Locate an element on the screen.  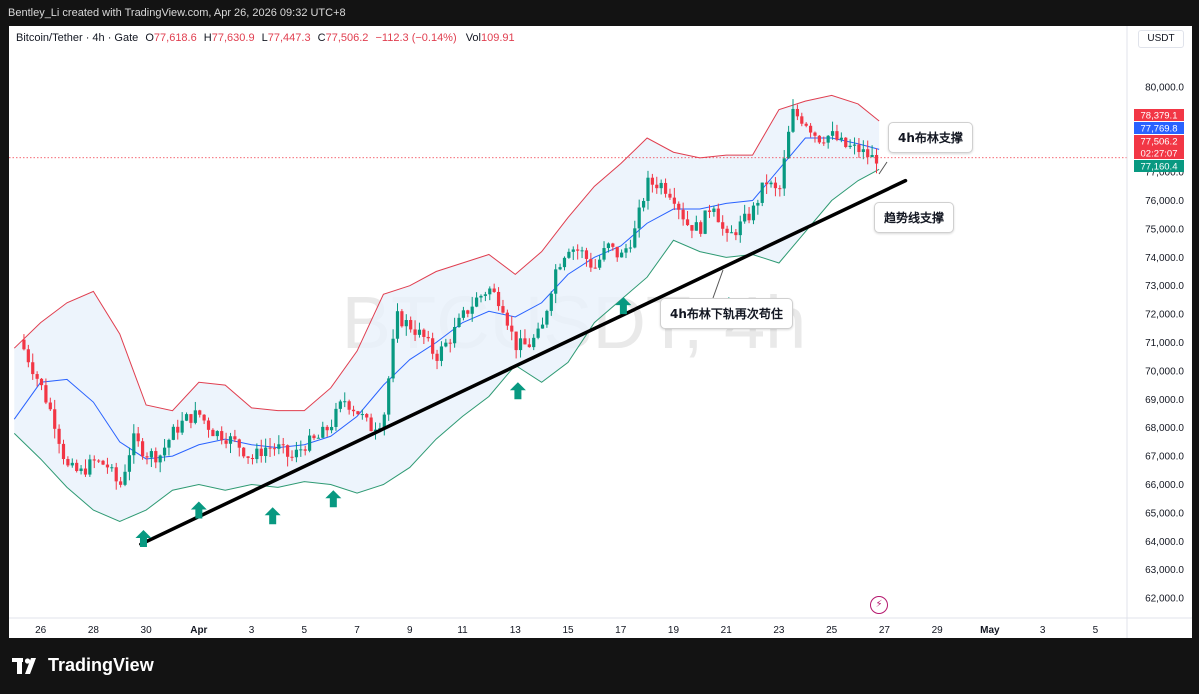
y-tick-label: 68,000.0 is located at coordinates (1164, 428).